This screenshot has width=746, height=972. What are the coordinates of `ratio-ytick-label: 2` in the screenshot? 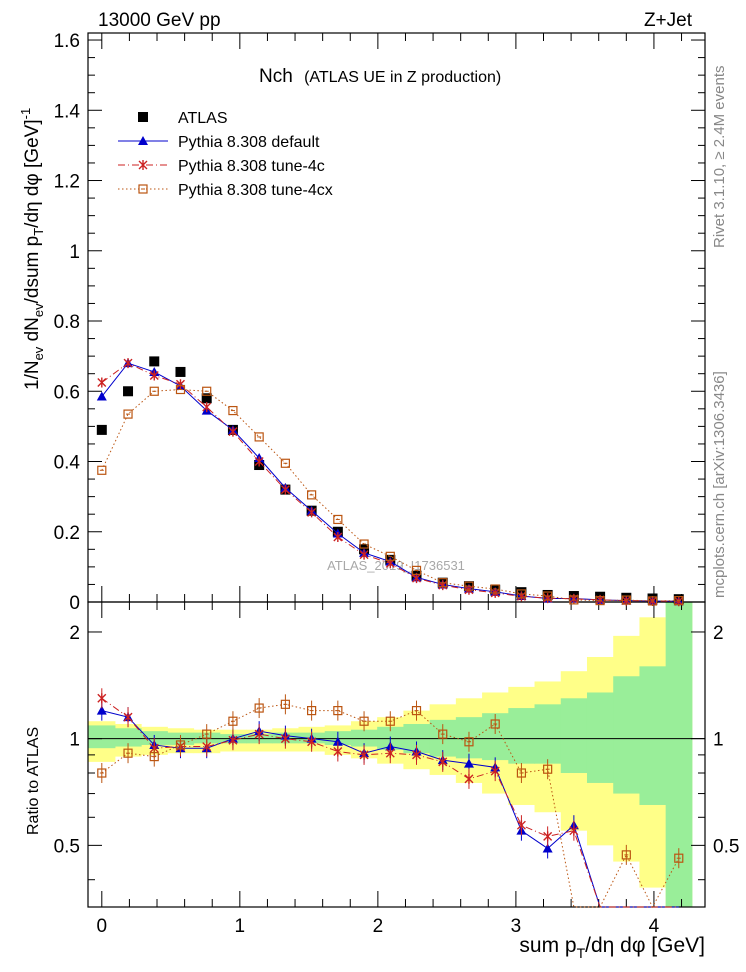 It's located at (74, 633).